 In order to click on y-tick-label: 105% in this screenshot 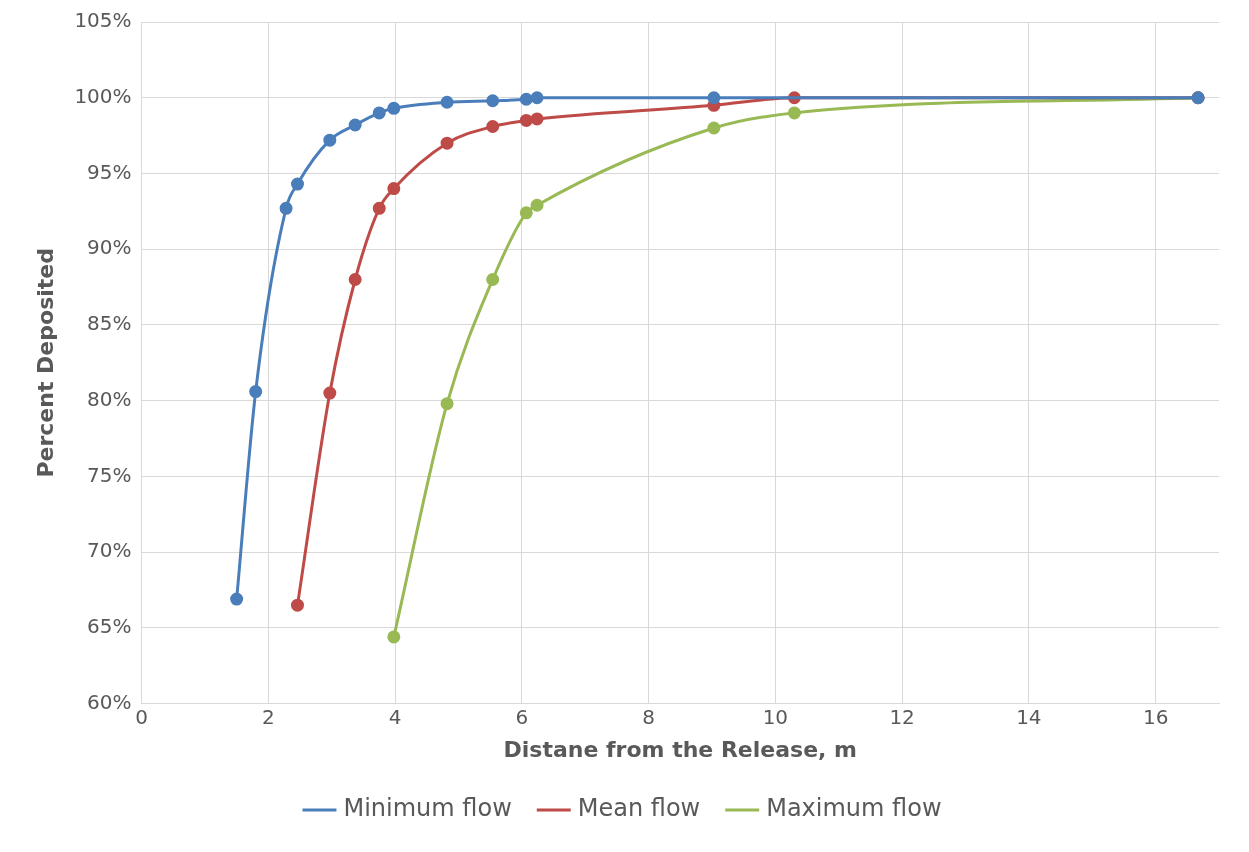, I will do `click(103, 20)`.